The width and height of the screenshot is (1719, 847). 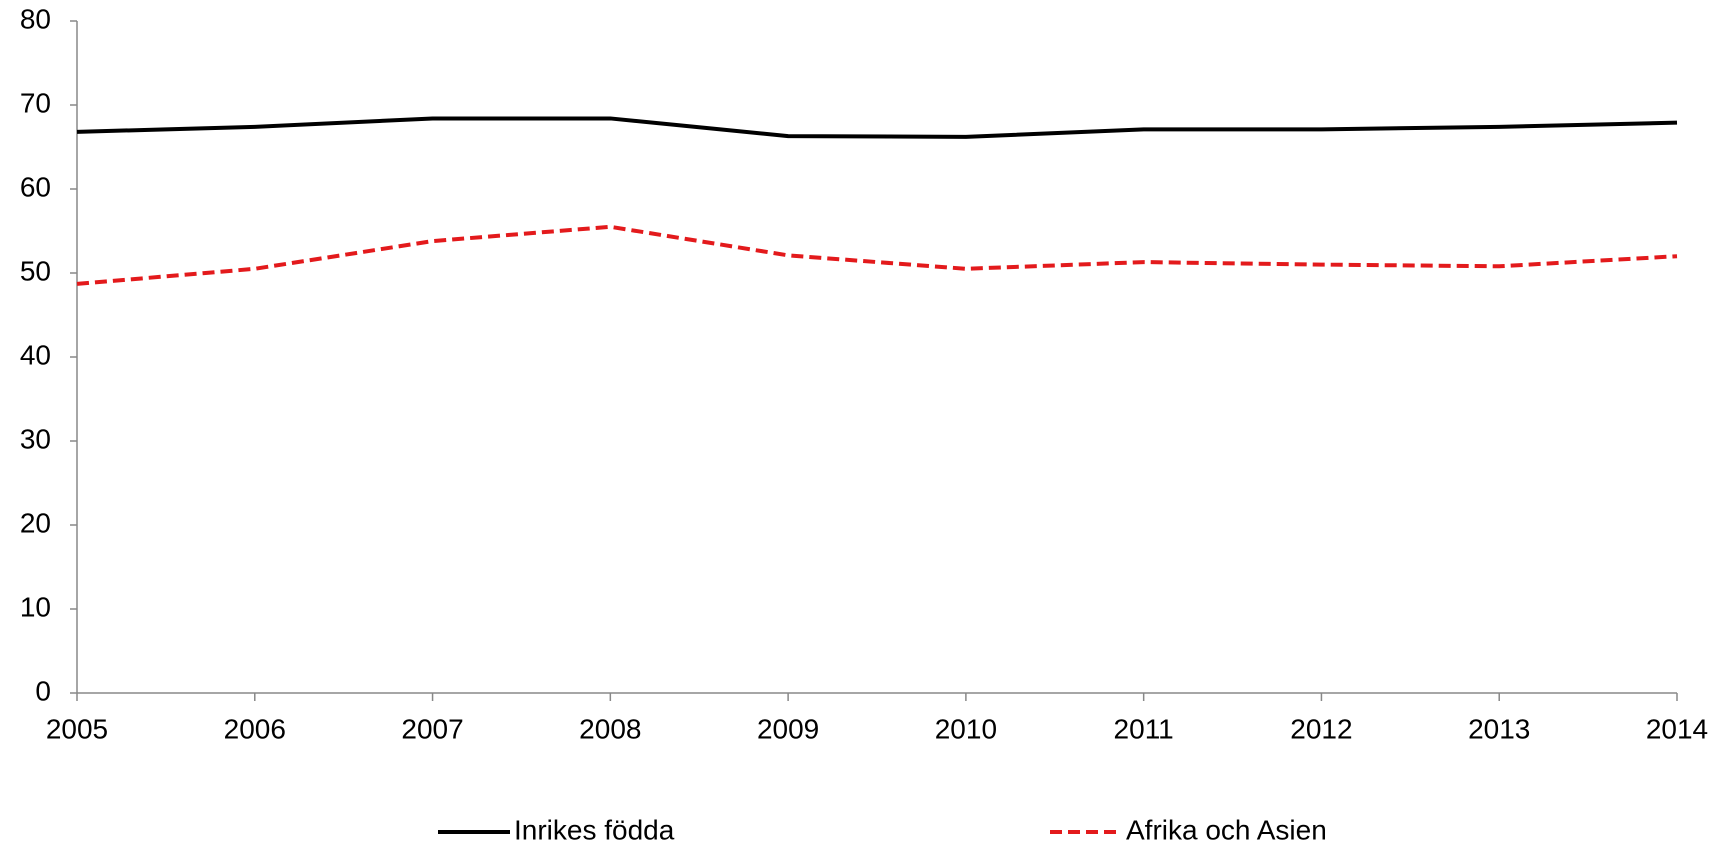 What do you see at coordinates (610, 728) in the screenshot?
I see `x-tick-label: 2008` at bounding box center [610, 728].